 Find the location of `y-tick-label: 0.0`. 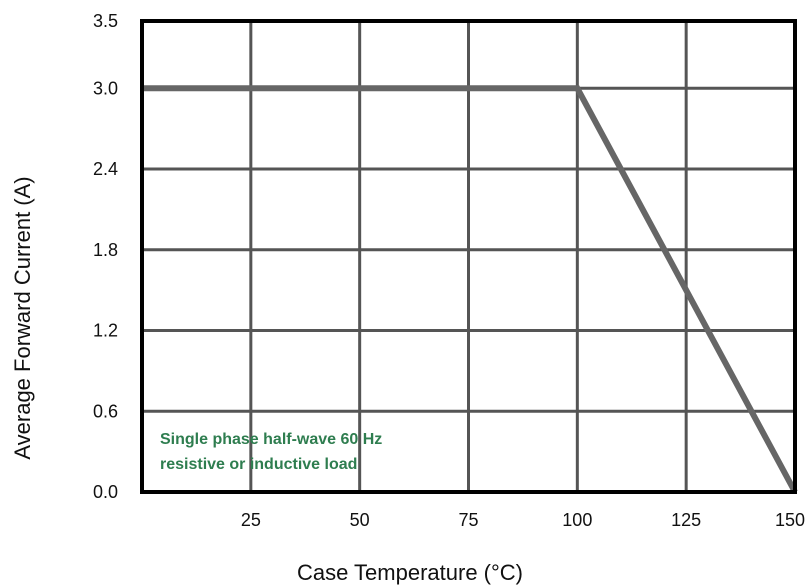

y-tick-label: 0.0 is located at coordinates (105, 492).